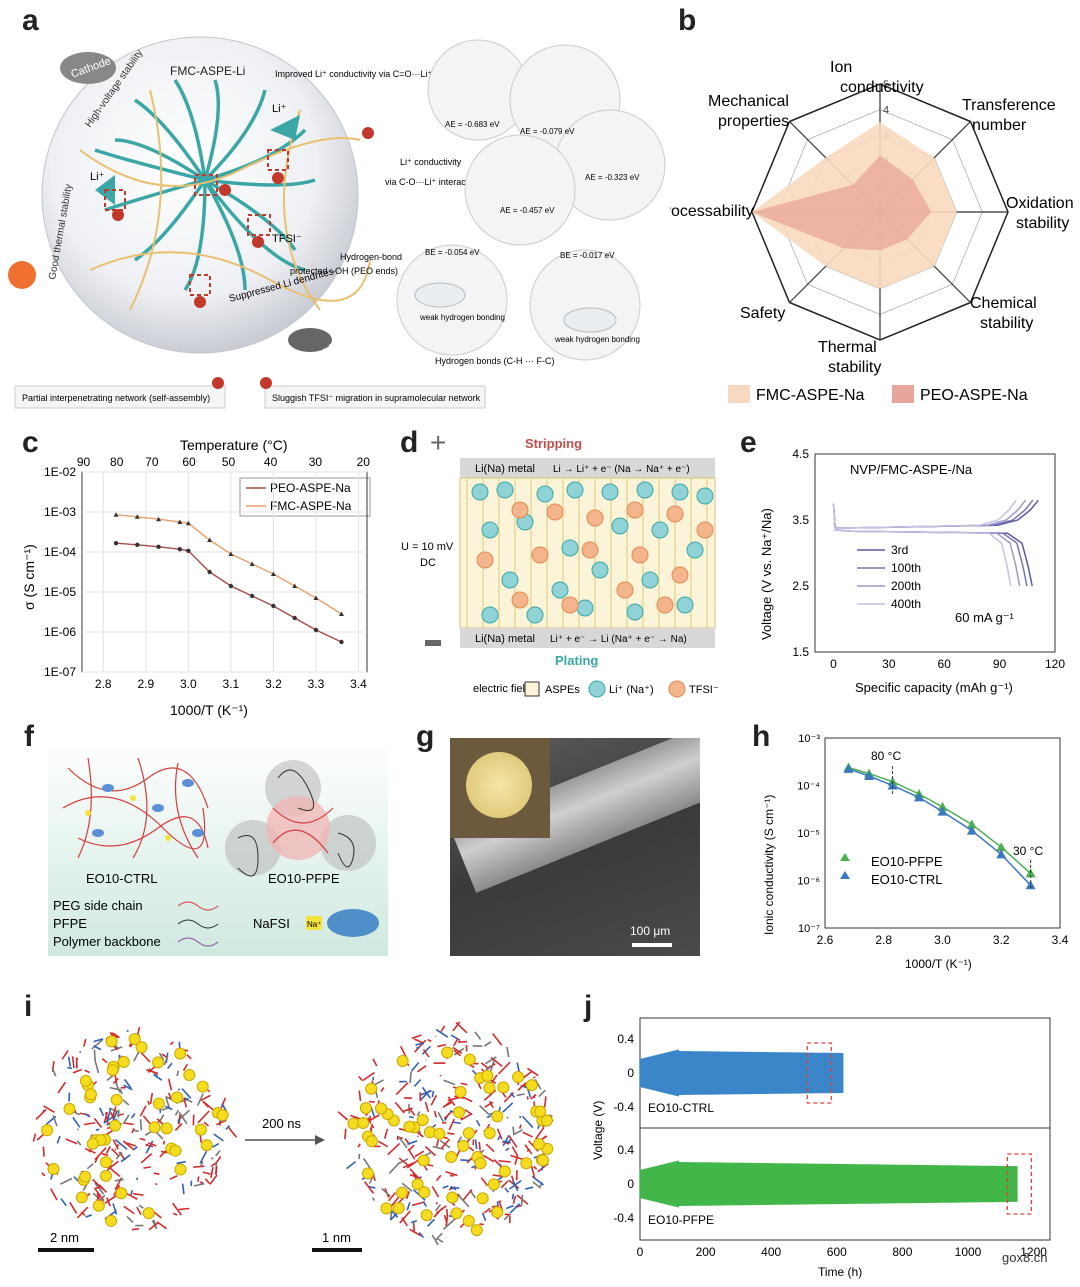 The height and width of the screenshot is (1287, 1080). Describe the element at coordinates (680, 575) in the screenshot. I see `tfsi-ion` at that location.